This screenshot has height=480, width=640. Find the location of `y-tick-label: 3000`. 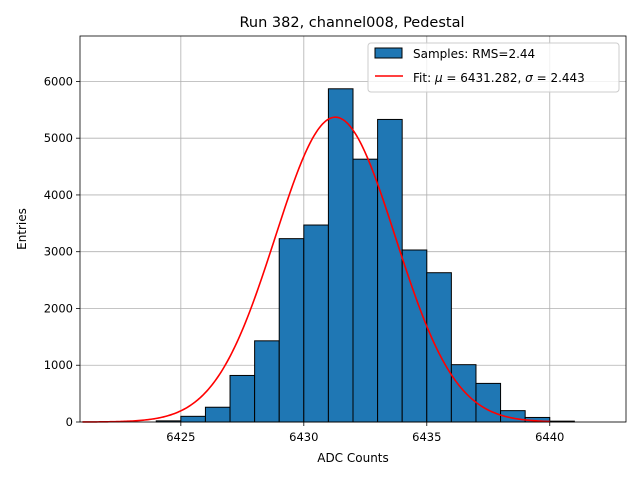

y-tick-label: 3000 is located at coordinates (58, 252).